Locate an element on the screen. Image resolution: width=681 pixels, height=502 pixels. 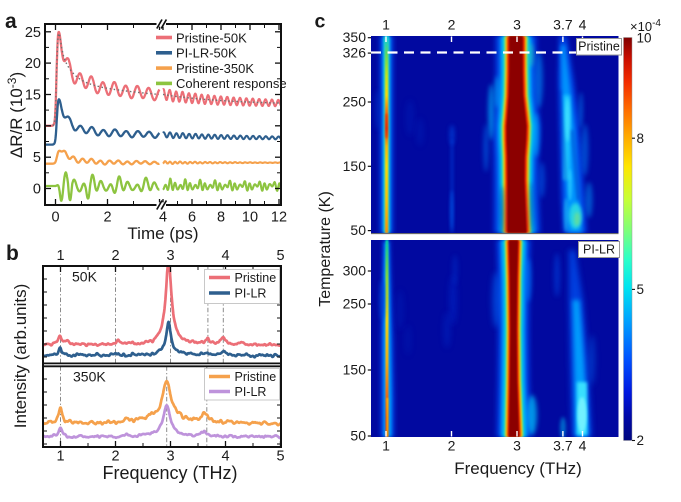
svg-text: 350 is located at coordinates (355, 37).